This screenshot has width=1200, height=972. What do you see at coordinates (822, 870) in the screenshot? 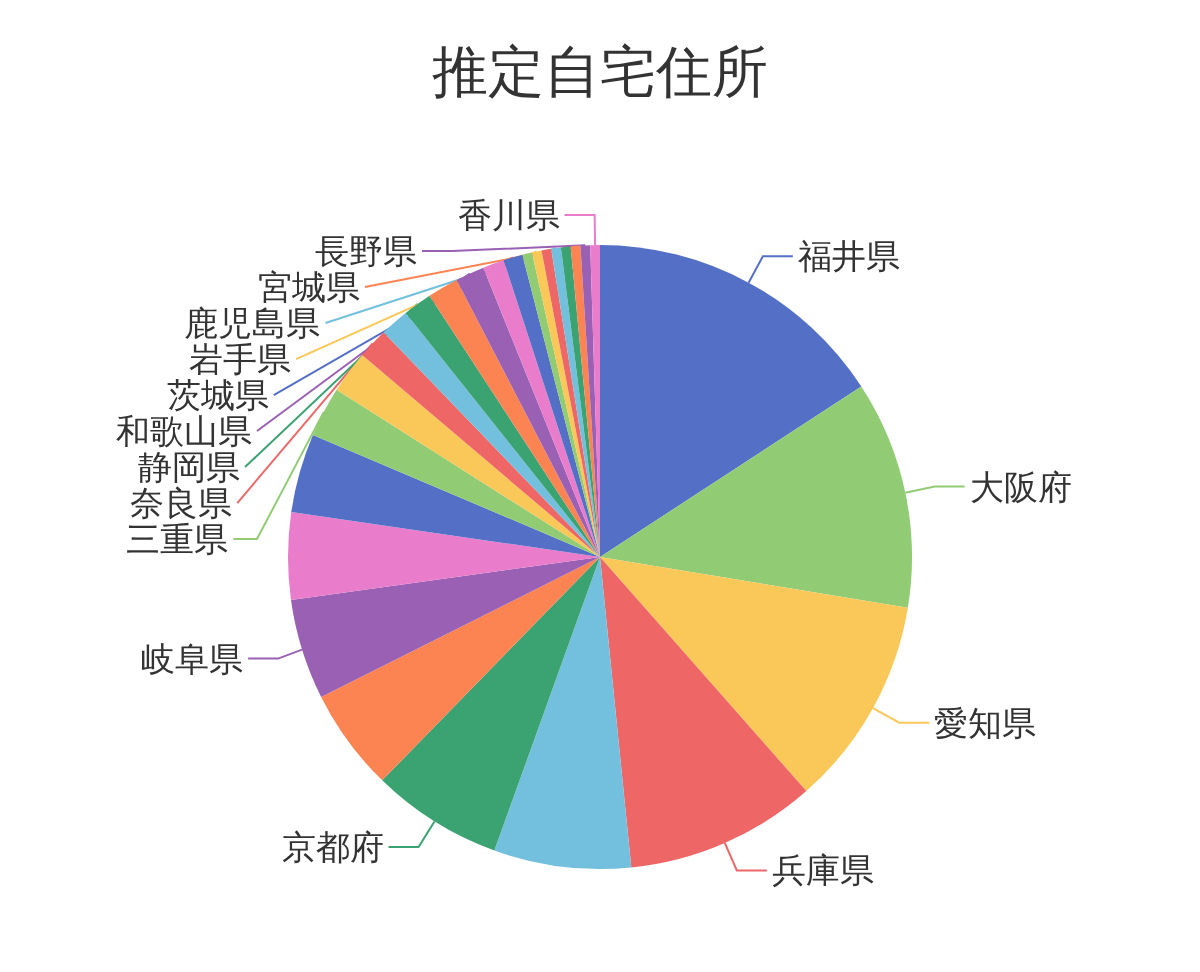
I see `slice-label: 兵庫県` at bounding box center [822, 870].